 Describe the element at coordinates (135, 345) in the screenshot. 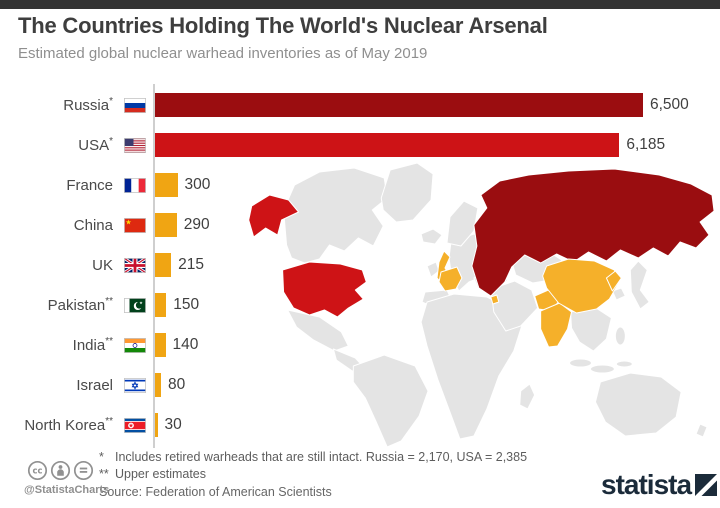

I see `india-flag-icon` at that location.